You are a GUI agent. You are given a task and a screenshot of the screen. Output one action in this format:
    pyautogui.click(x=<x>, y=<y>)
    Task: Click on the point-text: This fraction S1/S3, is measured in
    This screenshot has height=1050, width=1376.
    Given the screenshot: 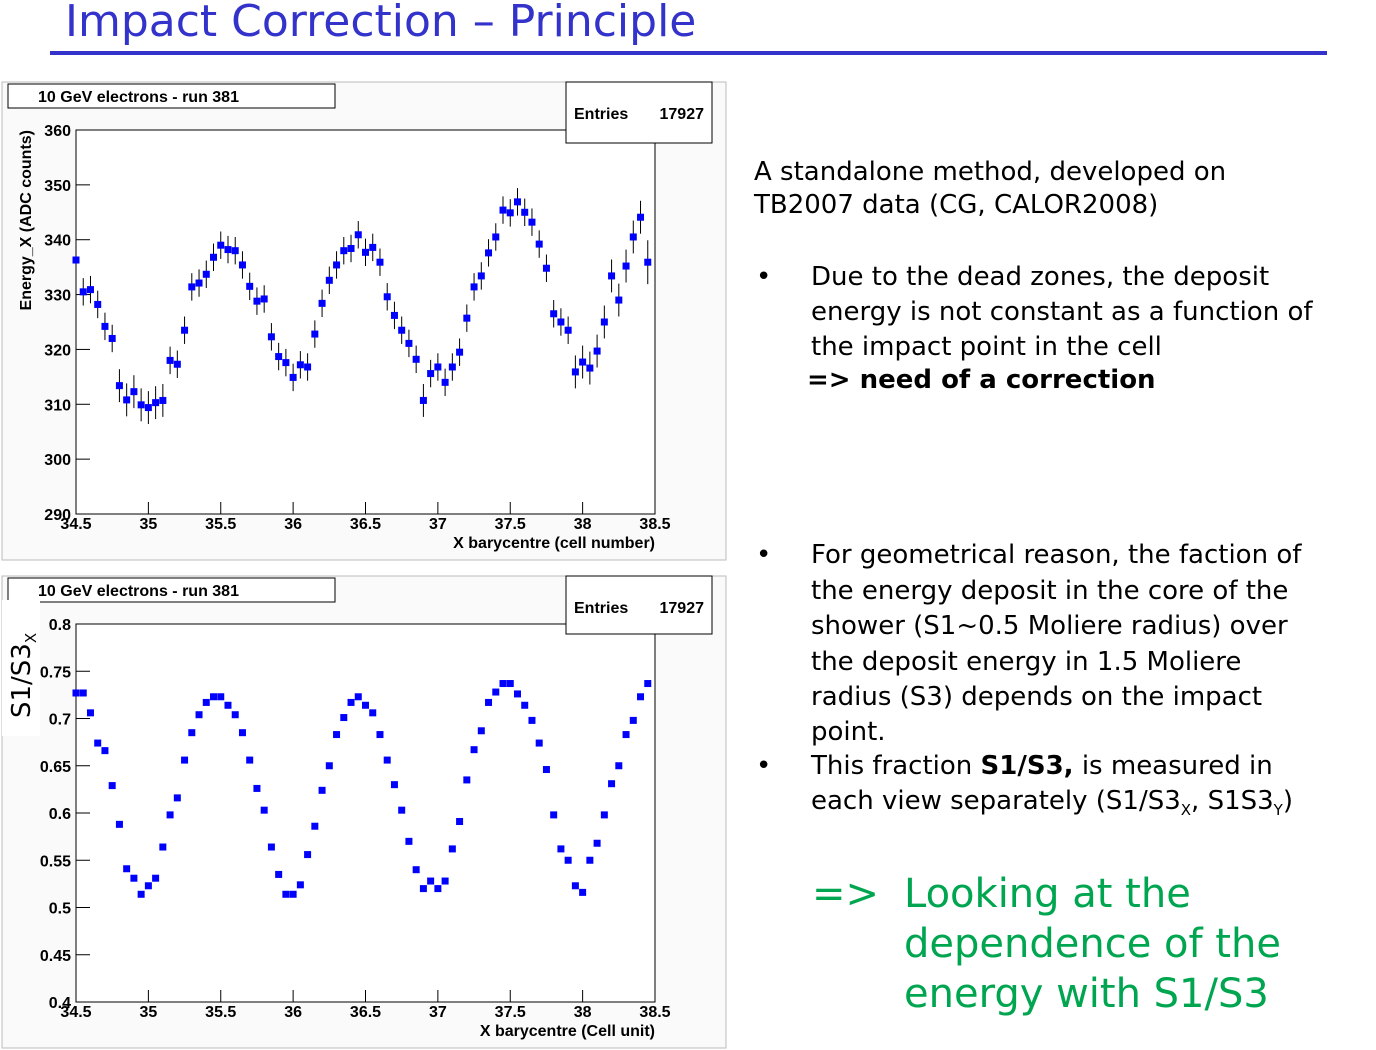 What is the action you would take?
    pyautogui.click(x=1041, y=766)
    